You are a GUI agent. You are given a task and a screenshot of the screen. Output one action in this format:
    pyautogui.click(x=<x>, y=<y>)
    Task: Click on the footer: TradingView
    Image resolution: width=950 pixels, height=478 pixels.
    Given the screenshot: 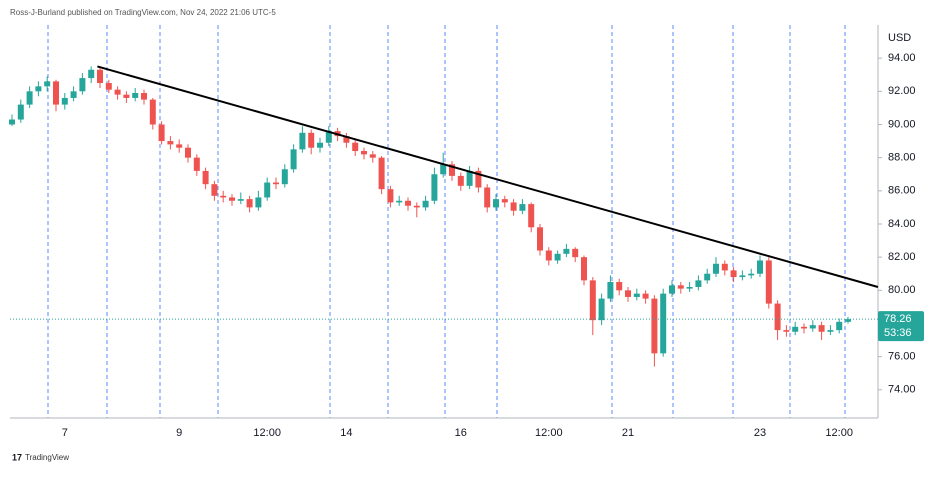 What is the action you would take?
    pyautogui.click(x=47, y=457)
    